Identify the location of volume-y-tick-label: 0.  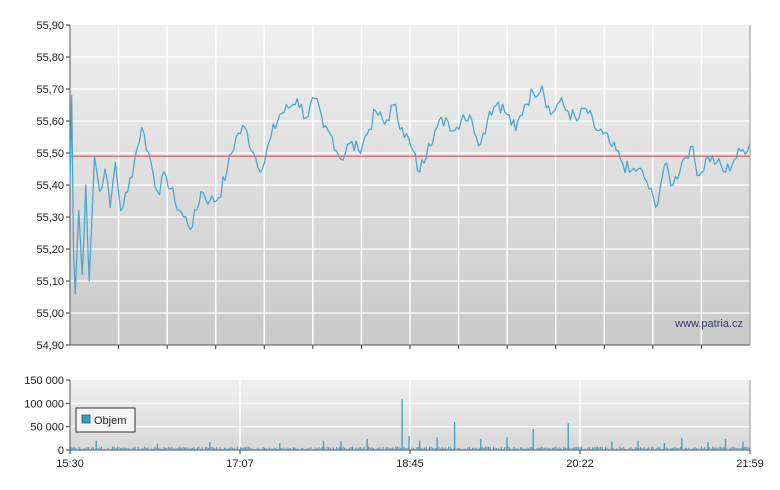
(61, 451).